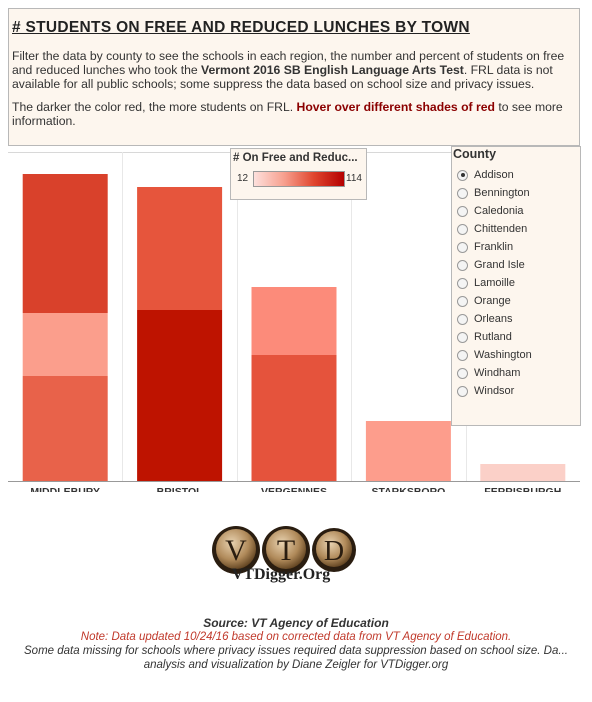 The image size is (592, 702). I want to click on logo-key-v: V, so click(236, 550).